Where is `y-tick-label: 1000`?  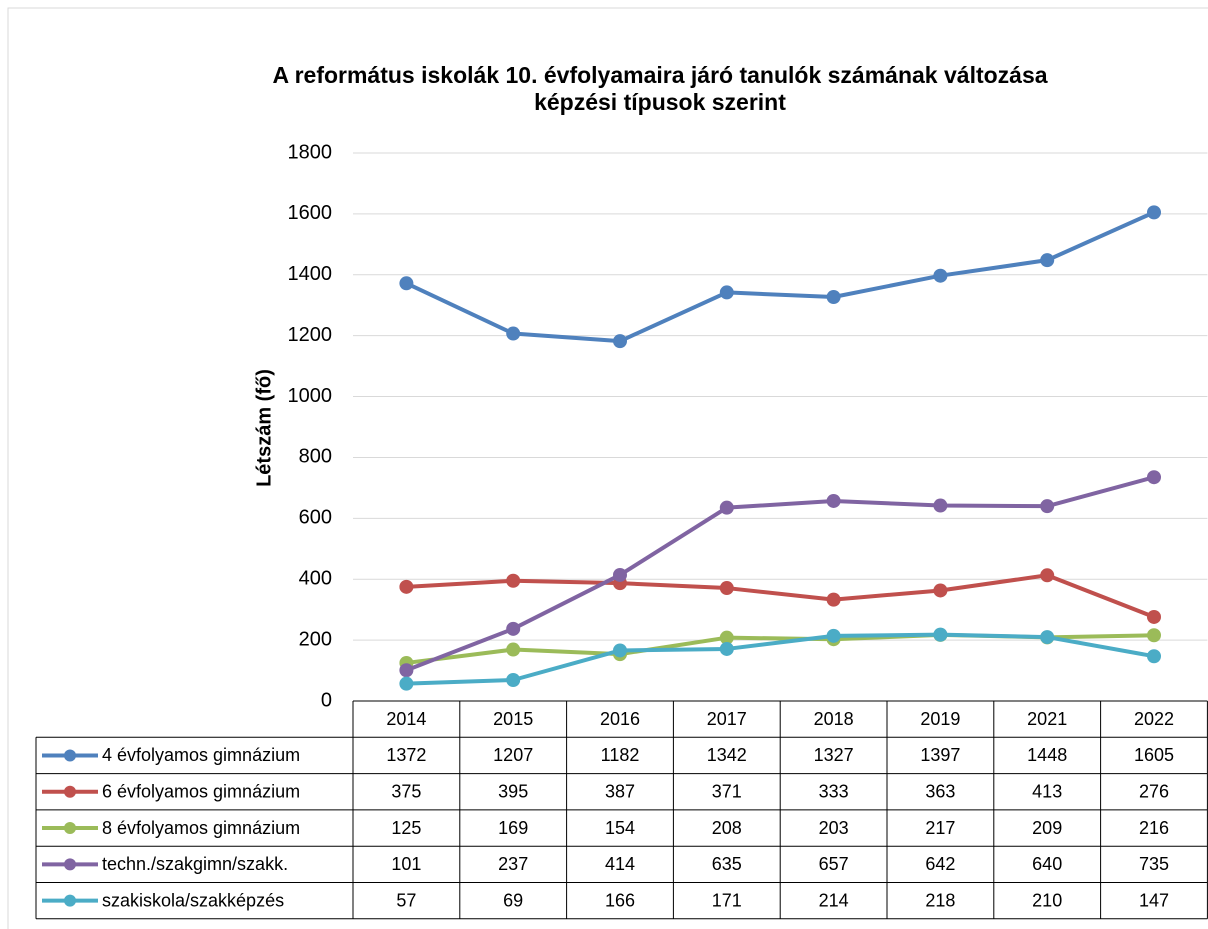
y-tick-label: 1000 is located at coordinates (310, 396).